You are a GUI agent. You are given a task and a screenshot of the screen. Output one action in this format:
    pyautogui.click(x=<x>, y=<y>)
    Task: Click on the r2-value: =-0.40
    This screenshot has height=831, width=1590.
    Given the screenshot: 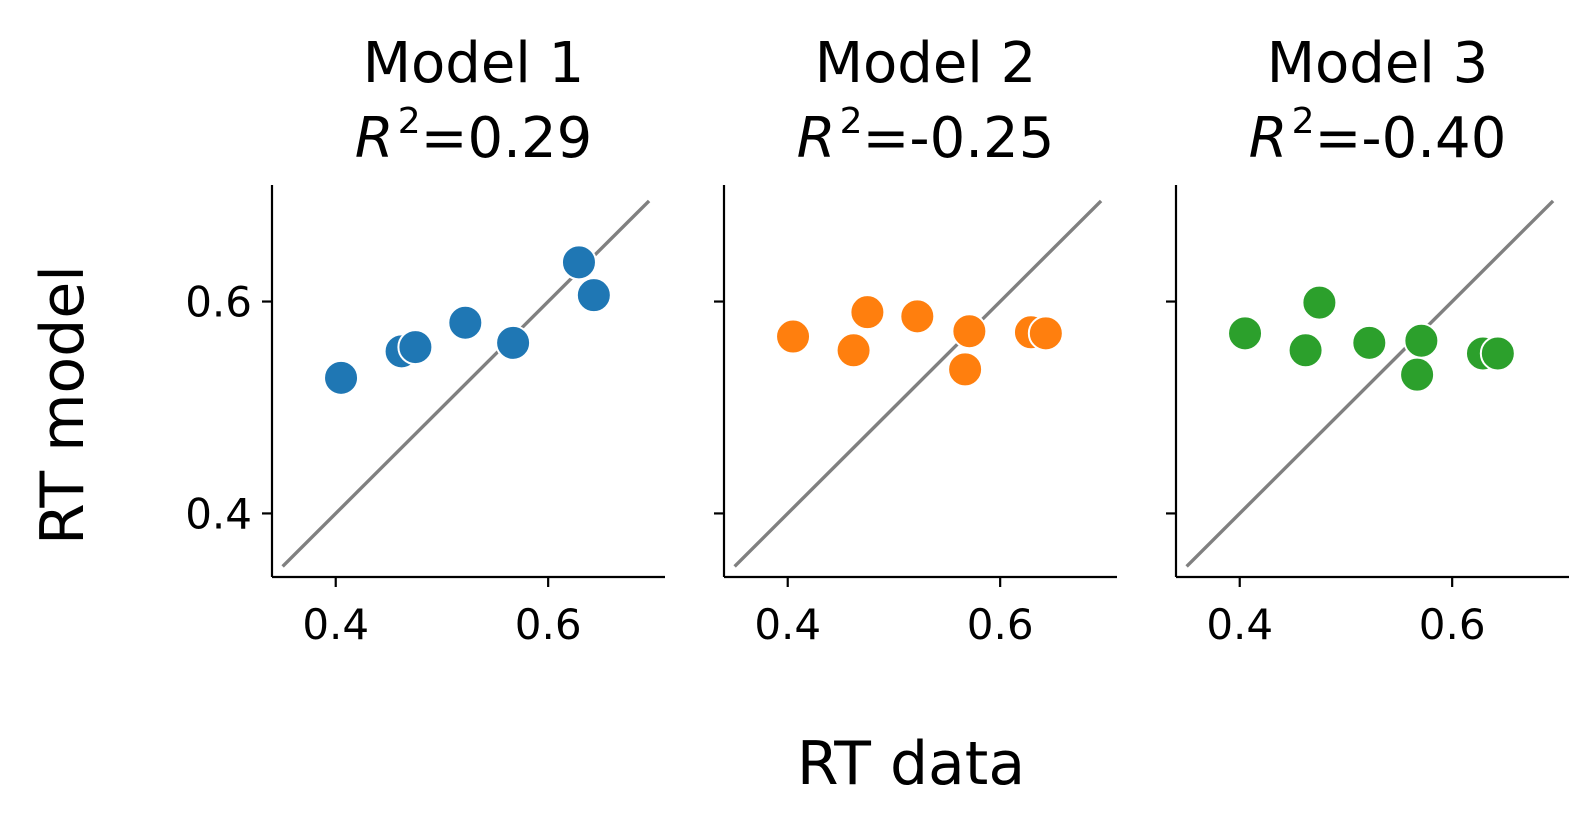 What is the action you would take?
    pyautogui.click(x=1411, y=138)
    